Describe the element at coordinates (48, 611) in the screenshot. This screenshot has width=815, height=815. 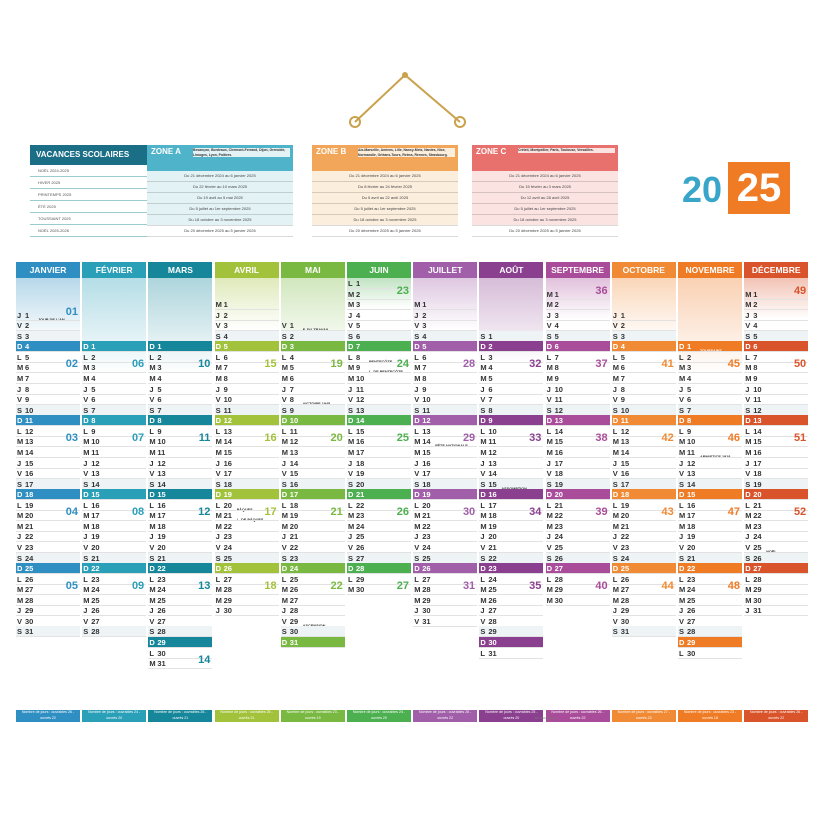
I see `day-row: J 29` at that location.